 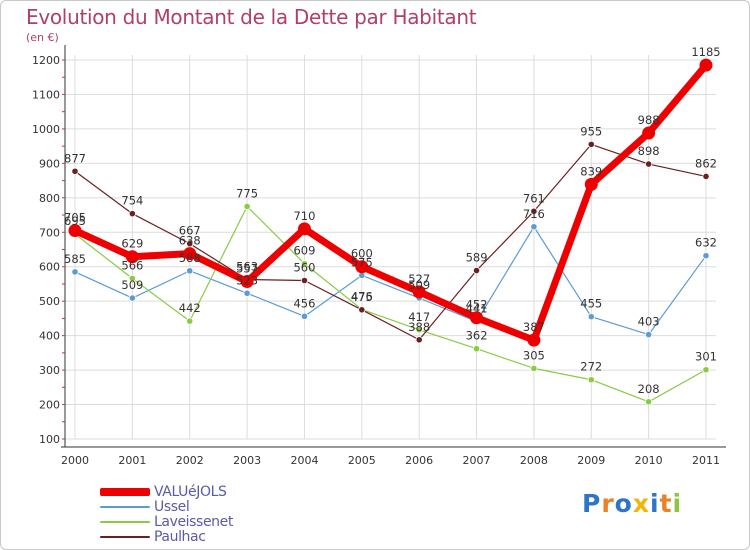 I want to click on x-tick-label: 2000, so click(x=75, y=460).